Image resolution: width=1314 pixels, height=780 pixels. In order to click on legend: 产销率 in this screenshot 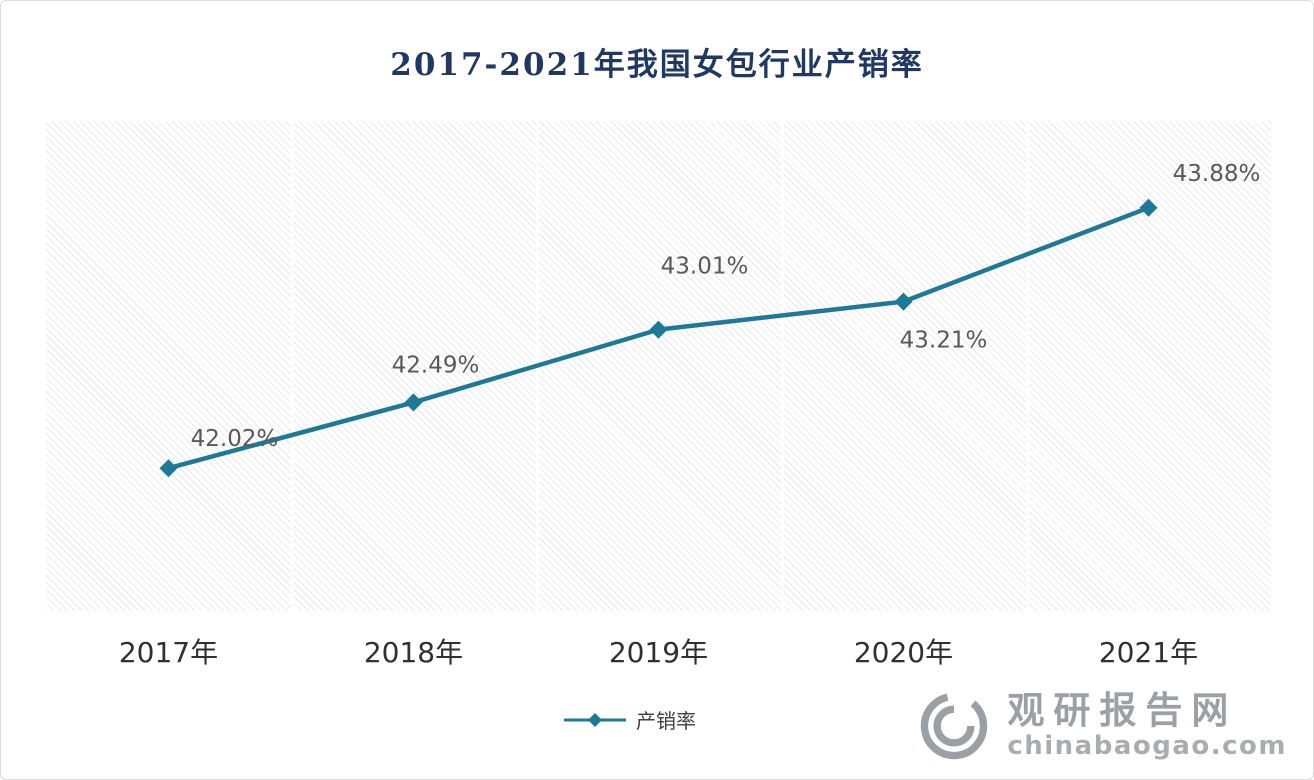, I will do `click(643, 719)`.